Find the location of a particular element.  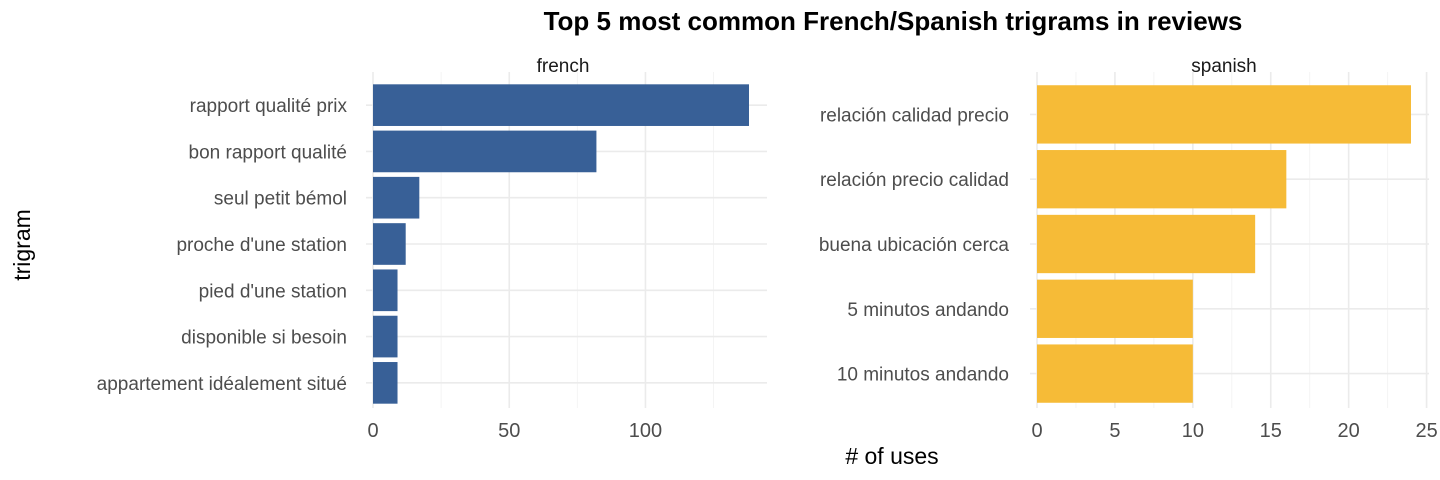

category-label: buena ubicación cerca is located at coordinates (914, 245).